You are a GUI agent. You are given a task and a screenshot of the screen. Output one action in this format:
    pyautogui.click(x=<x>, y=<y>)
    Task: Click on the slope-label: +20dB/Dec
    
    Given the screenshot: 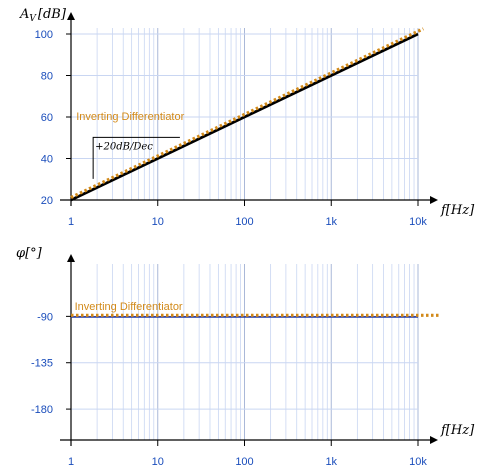 What is the action you would take?
    pyautogui.click(x=124, y=146)
    